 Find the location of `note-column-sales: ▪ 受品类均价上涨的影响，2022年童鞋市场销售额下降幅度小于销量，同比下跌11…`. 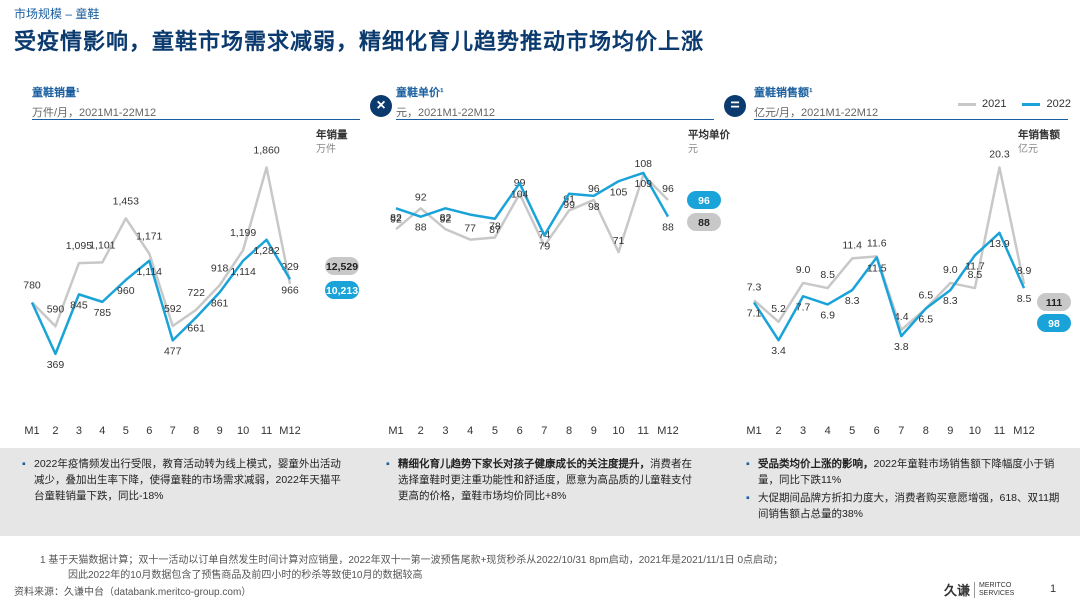

note-column-sales: ▪ 受品类均价上涨的影响，2022年童鞋市场销售额下降幅度小于销量，同比下跌11… is located at coordinates (906, 490).